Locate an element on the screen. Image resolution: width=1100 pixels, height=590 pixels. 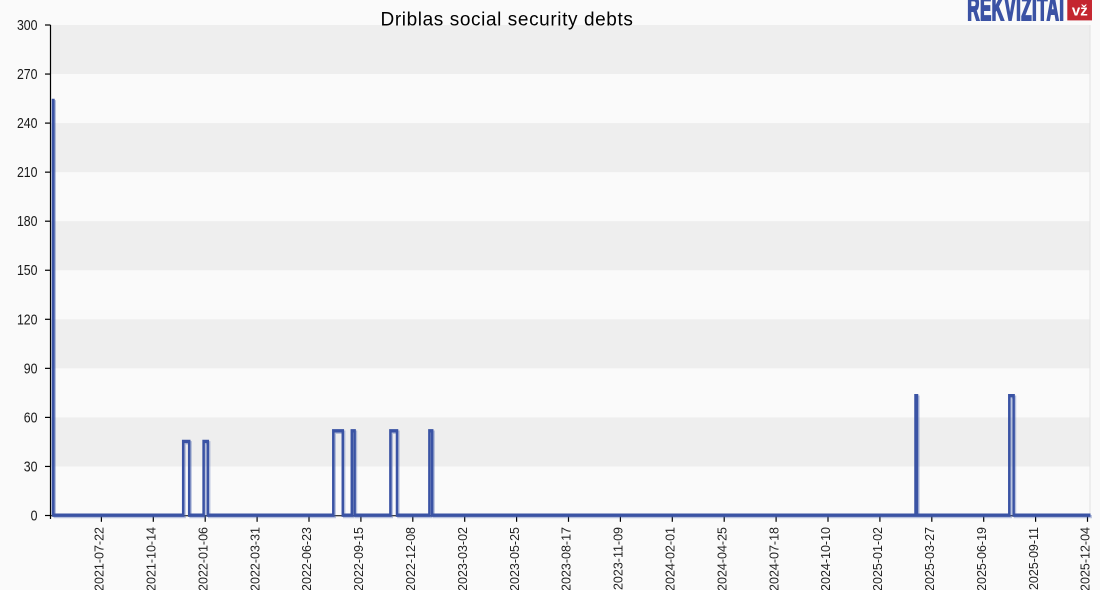
svg-text: 2025-09-11 is located at coordinates (1034, 558).